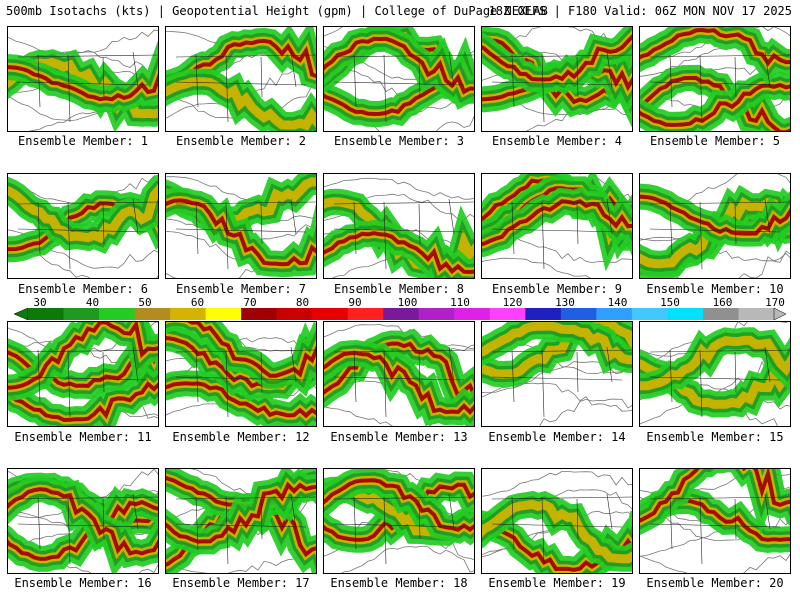  I want to click on colorbar, so click(400, 314).